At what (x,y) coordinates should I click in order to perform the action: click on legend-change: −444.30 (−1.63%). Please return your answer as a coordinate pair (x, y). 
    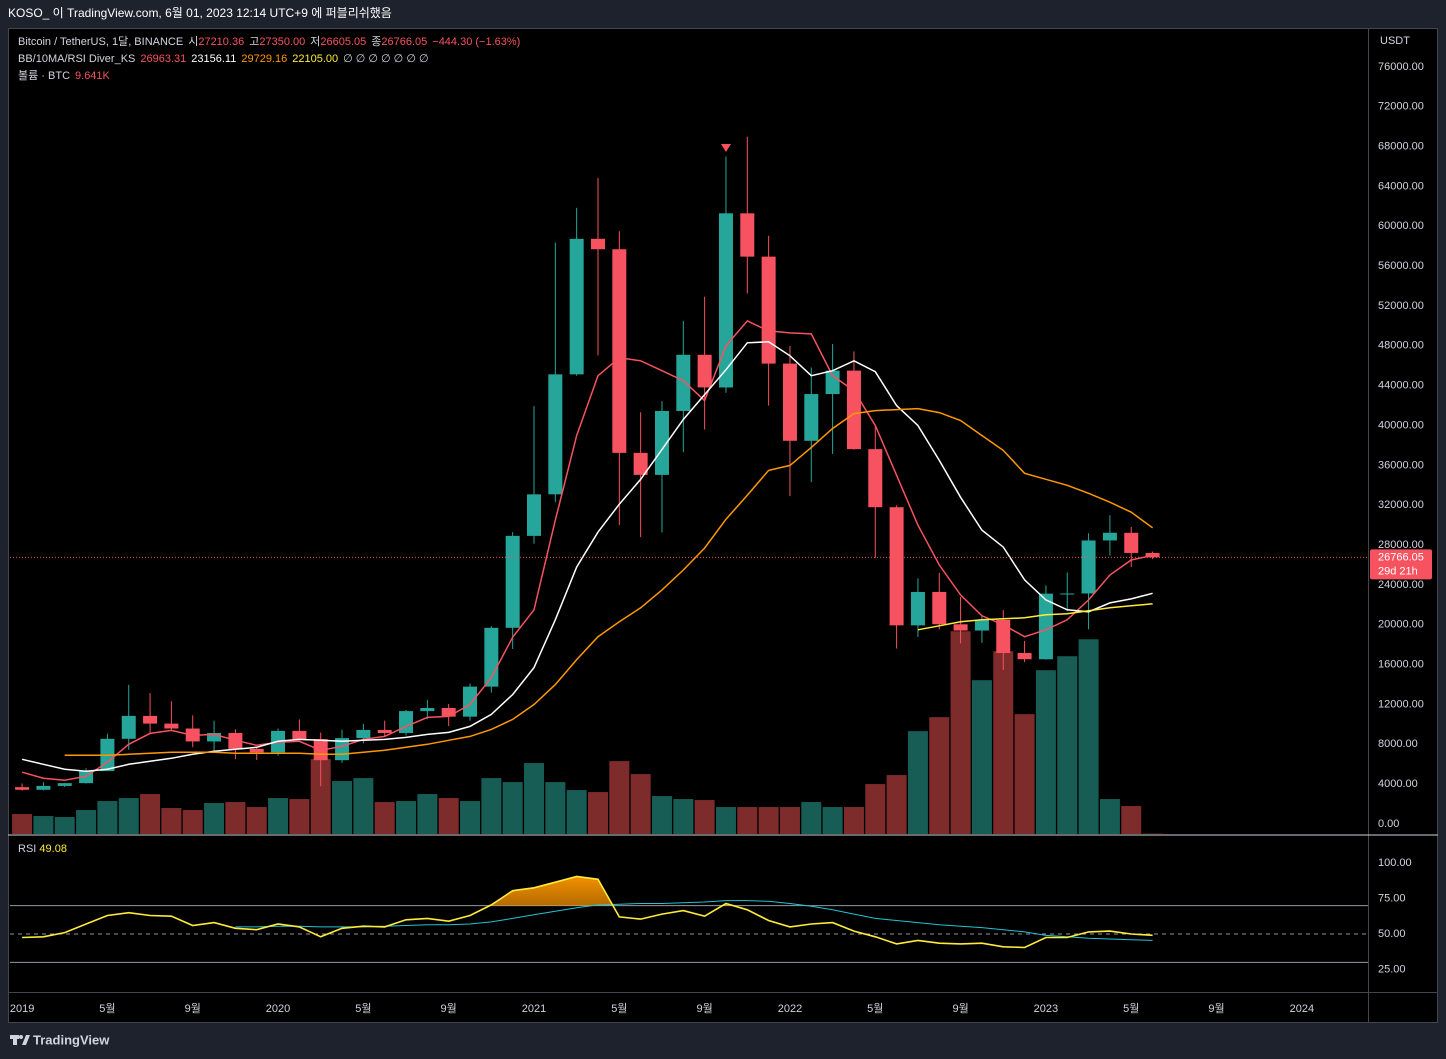
    Looking at the image, I should click on (476, 42).